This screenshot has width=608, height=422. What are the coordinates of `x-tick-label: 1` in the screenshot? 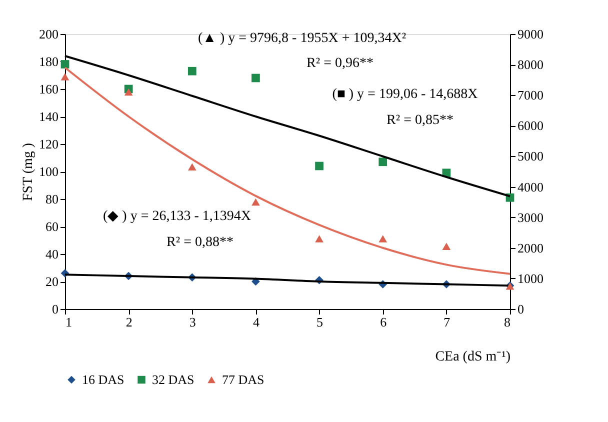 It's located at (69, 322).